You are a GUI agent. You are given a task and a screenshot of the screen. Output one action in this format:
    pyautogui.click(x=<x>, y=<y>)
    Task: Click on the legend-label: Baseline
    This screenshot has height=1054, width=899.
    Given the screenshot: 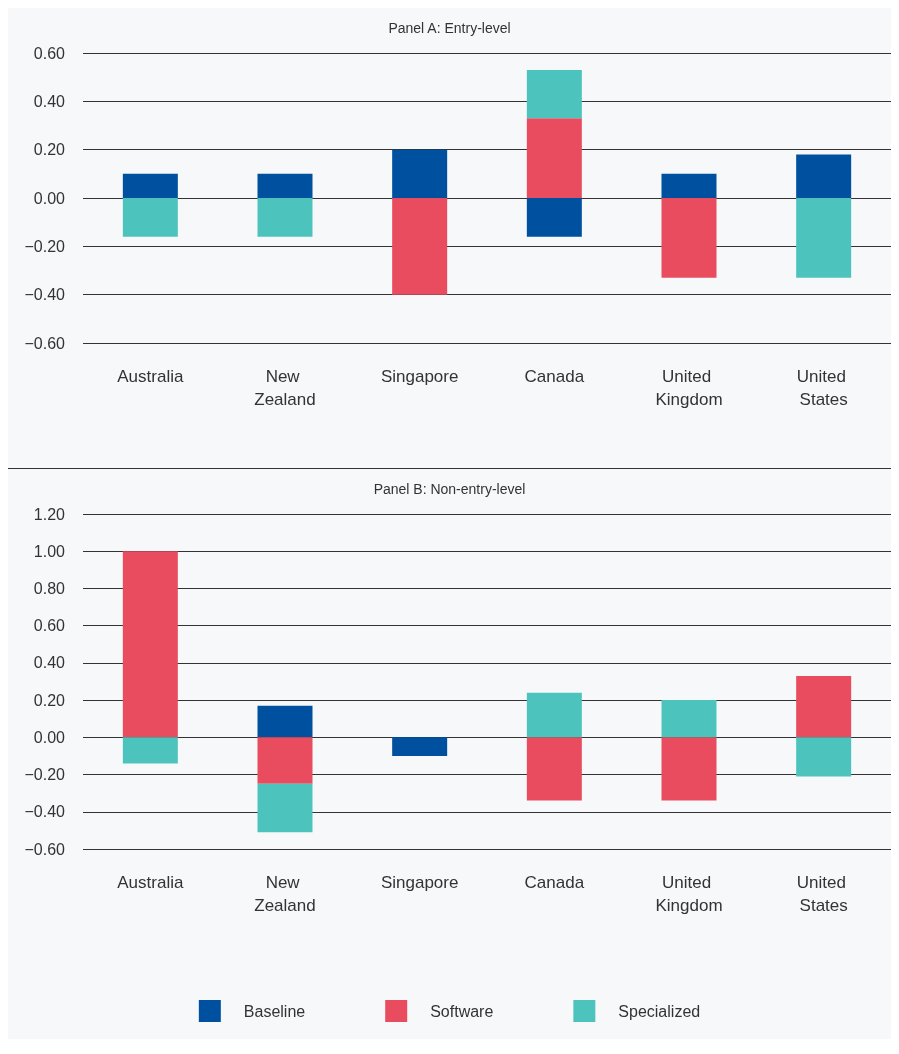 What is the action you would take?
    pyautogui.click(x=274, y=1011)
    